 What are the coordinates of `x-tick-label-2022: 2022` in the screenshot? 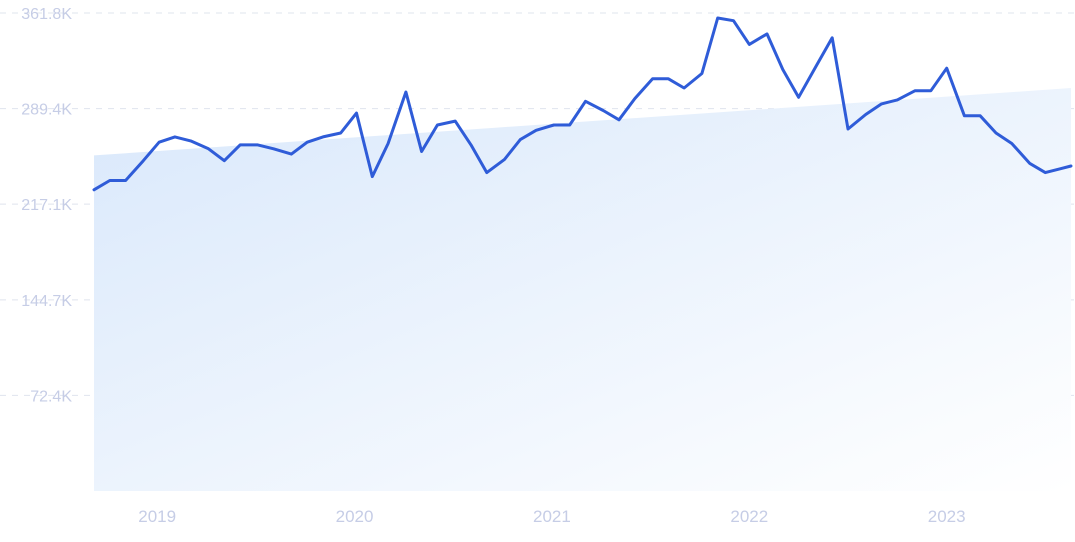 It's located at (749, 516).